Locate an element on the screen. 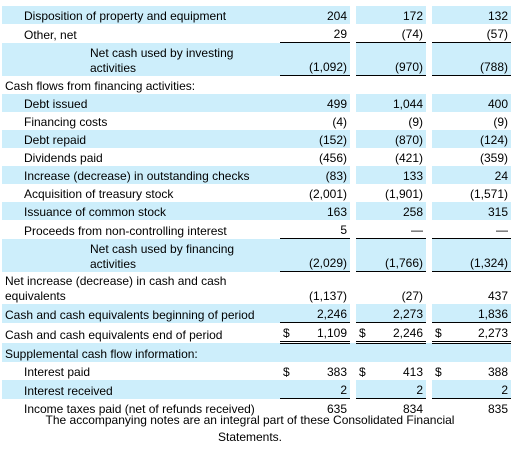 Image resolution: width=513 pixels, height=453 pixels. table-row: Dividends paid (456) (421) (359) is located at coordinates (256, 157).